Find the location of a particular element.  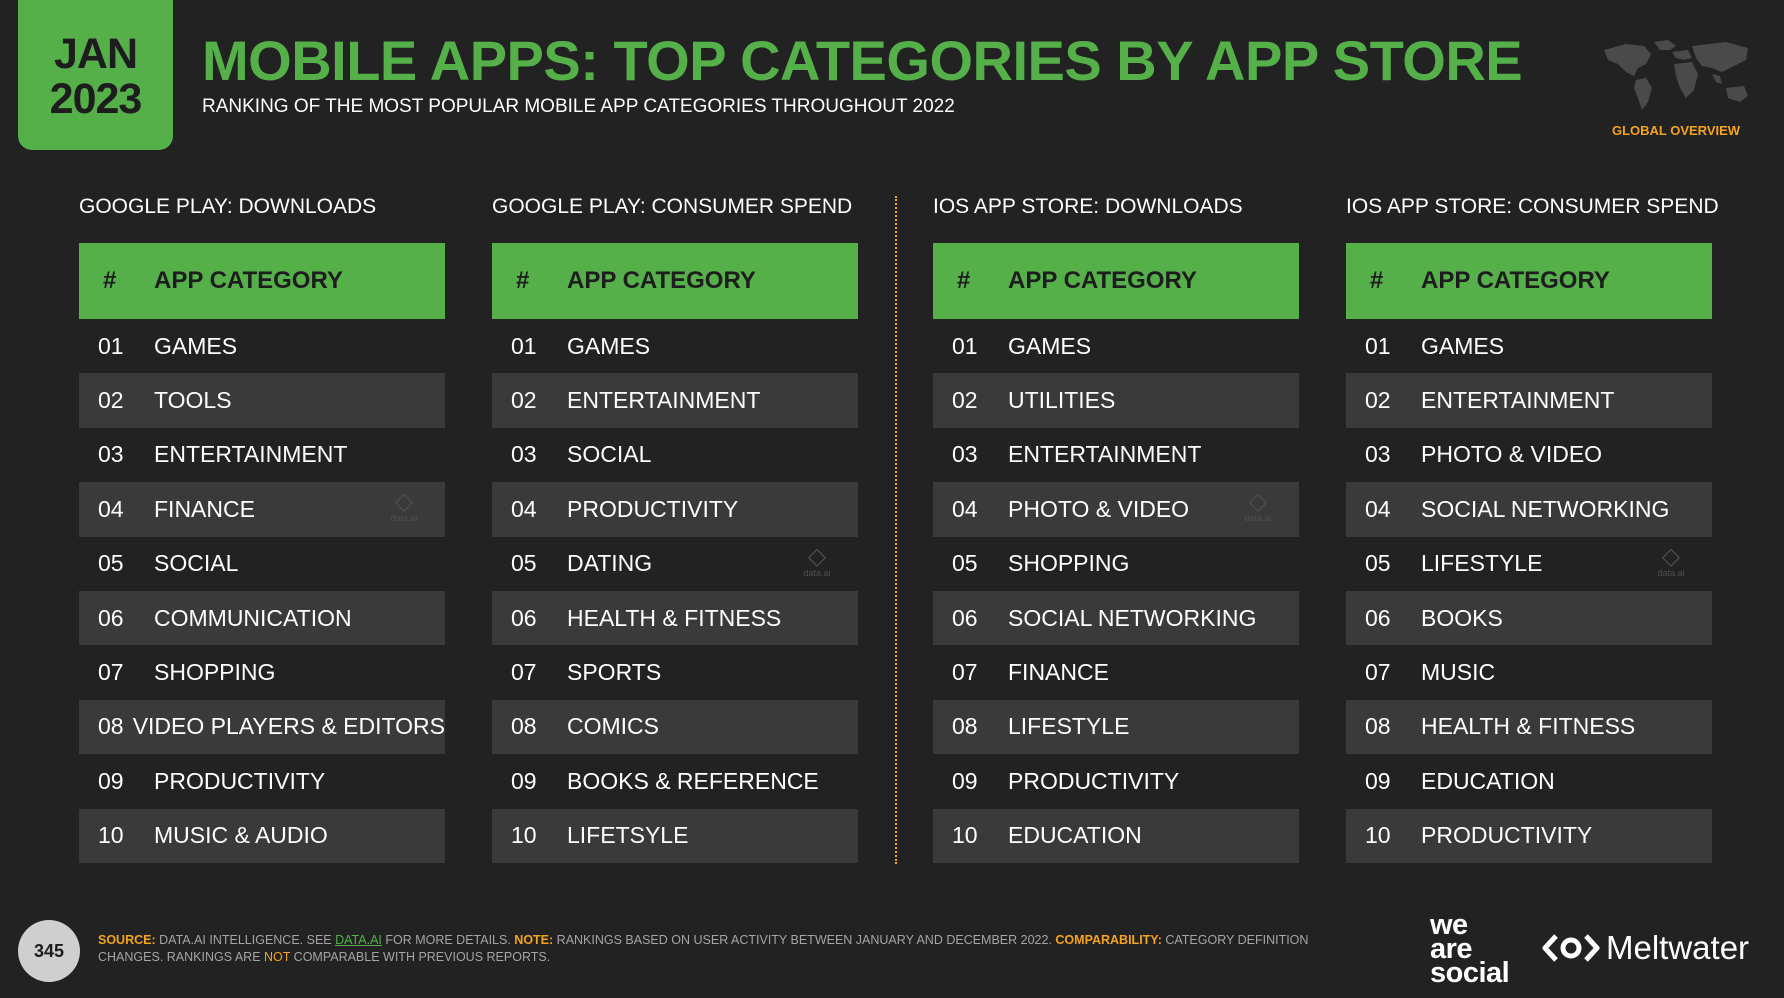

meltwater-mark-icon is located at coordinates (1571, 948).